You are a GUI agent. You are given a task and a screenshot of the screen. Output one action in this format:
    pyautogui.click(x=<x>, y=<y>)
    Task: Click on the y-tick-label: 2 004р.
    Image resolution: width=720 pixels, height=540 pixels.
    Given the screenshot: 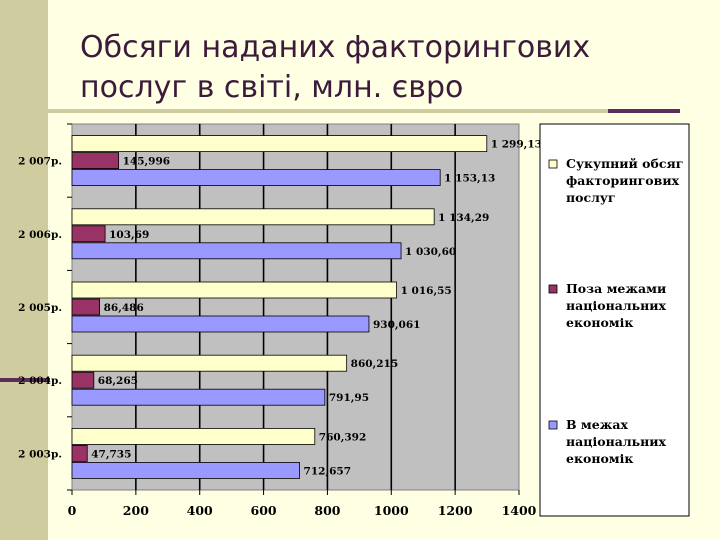 What is the action you would take?
    pyautogui.click(x=40, y=381)
    